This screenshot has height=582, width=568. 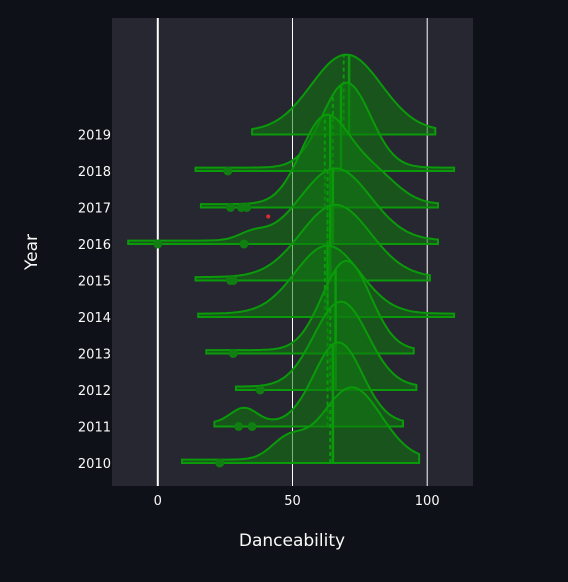 What do you see at coordinates (94, 301) in the screenshot?
I see `y-tick-labels: 2010 2011 2012 2013 2014 2015 2016 2017 2018 2019` at bounding box center [94, 301].